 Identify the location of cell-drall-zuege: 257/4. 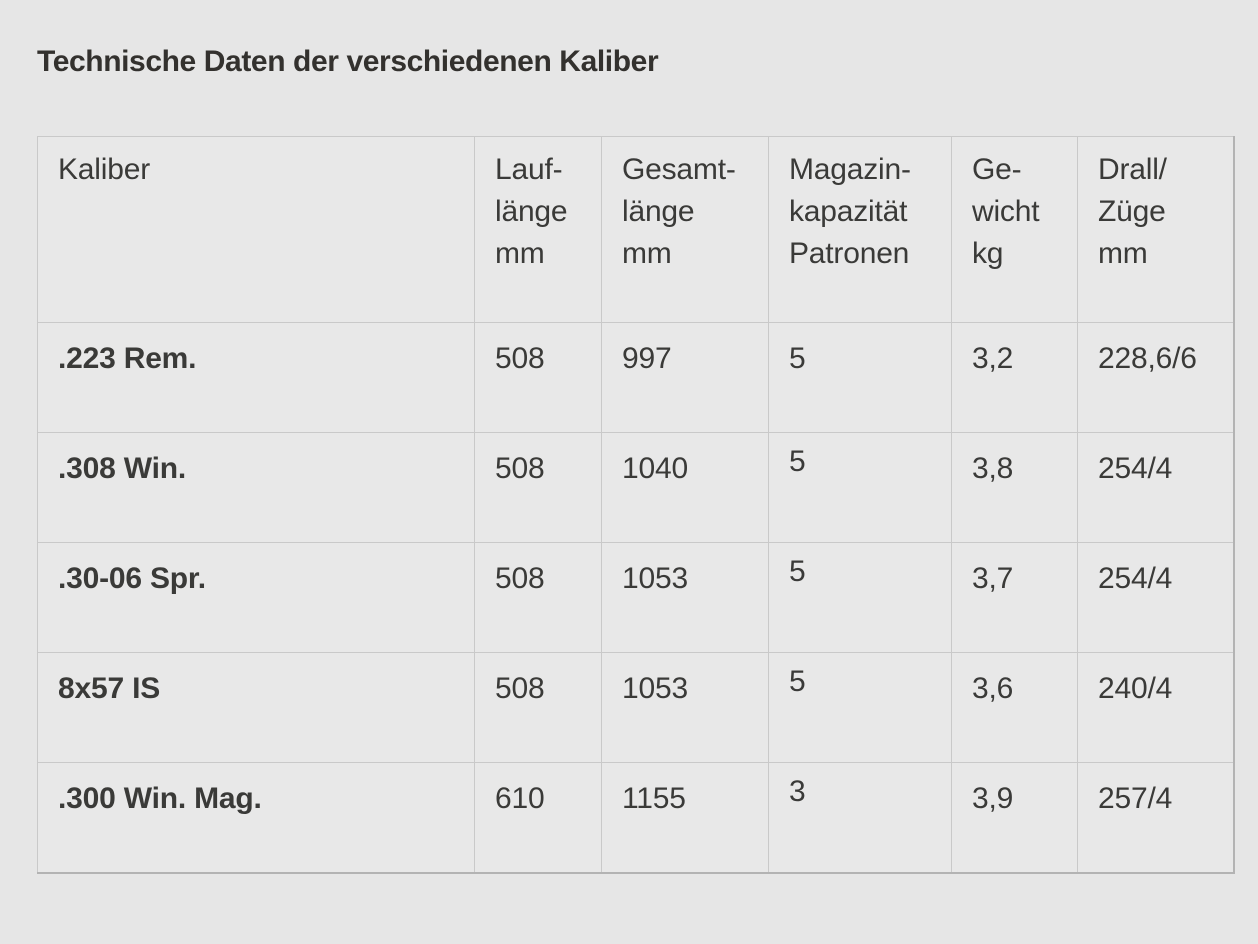
(1155, 817).